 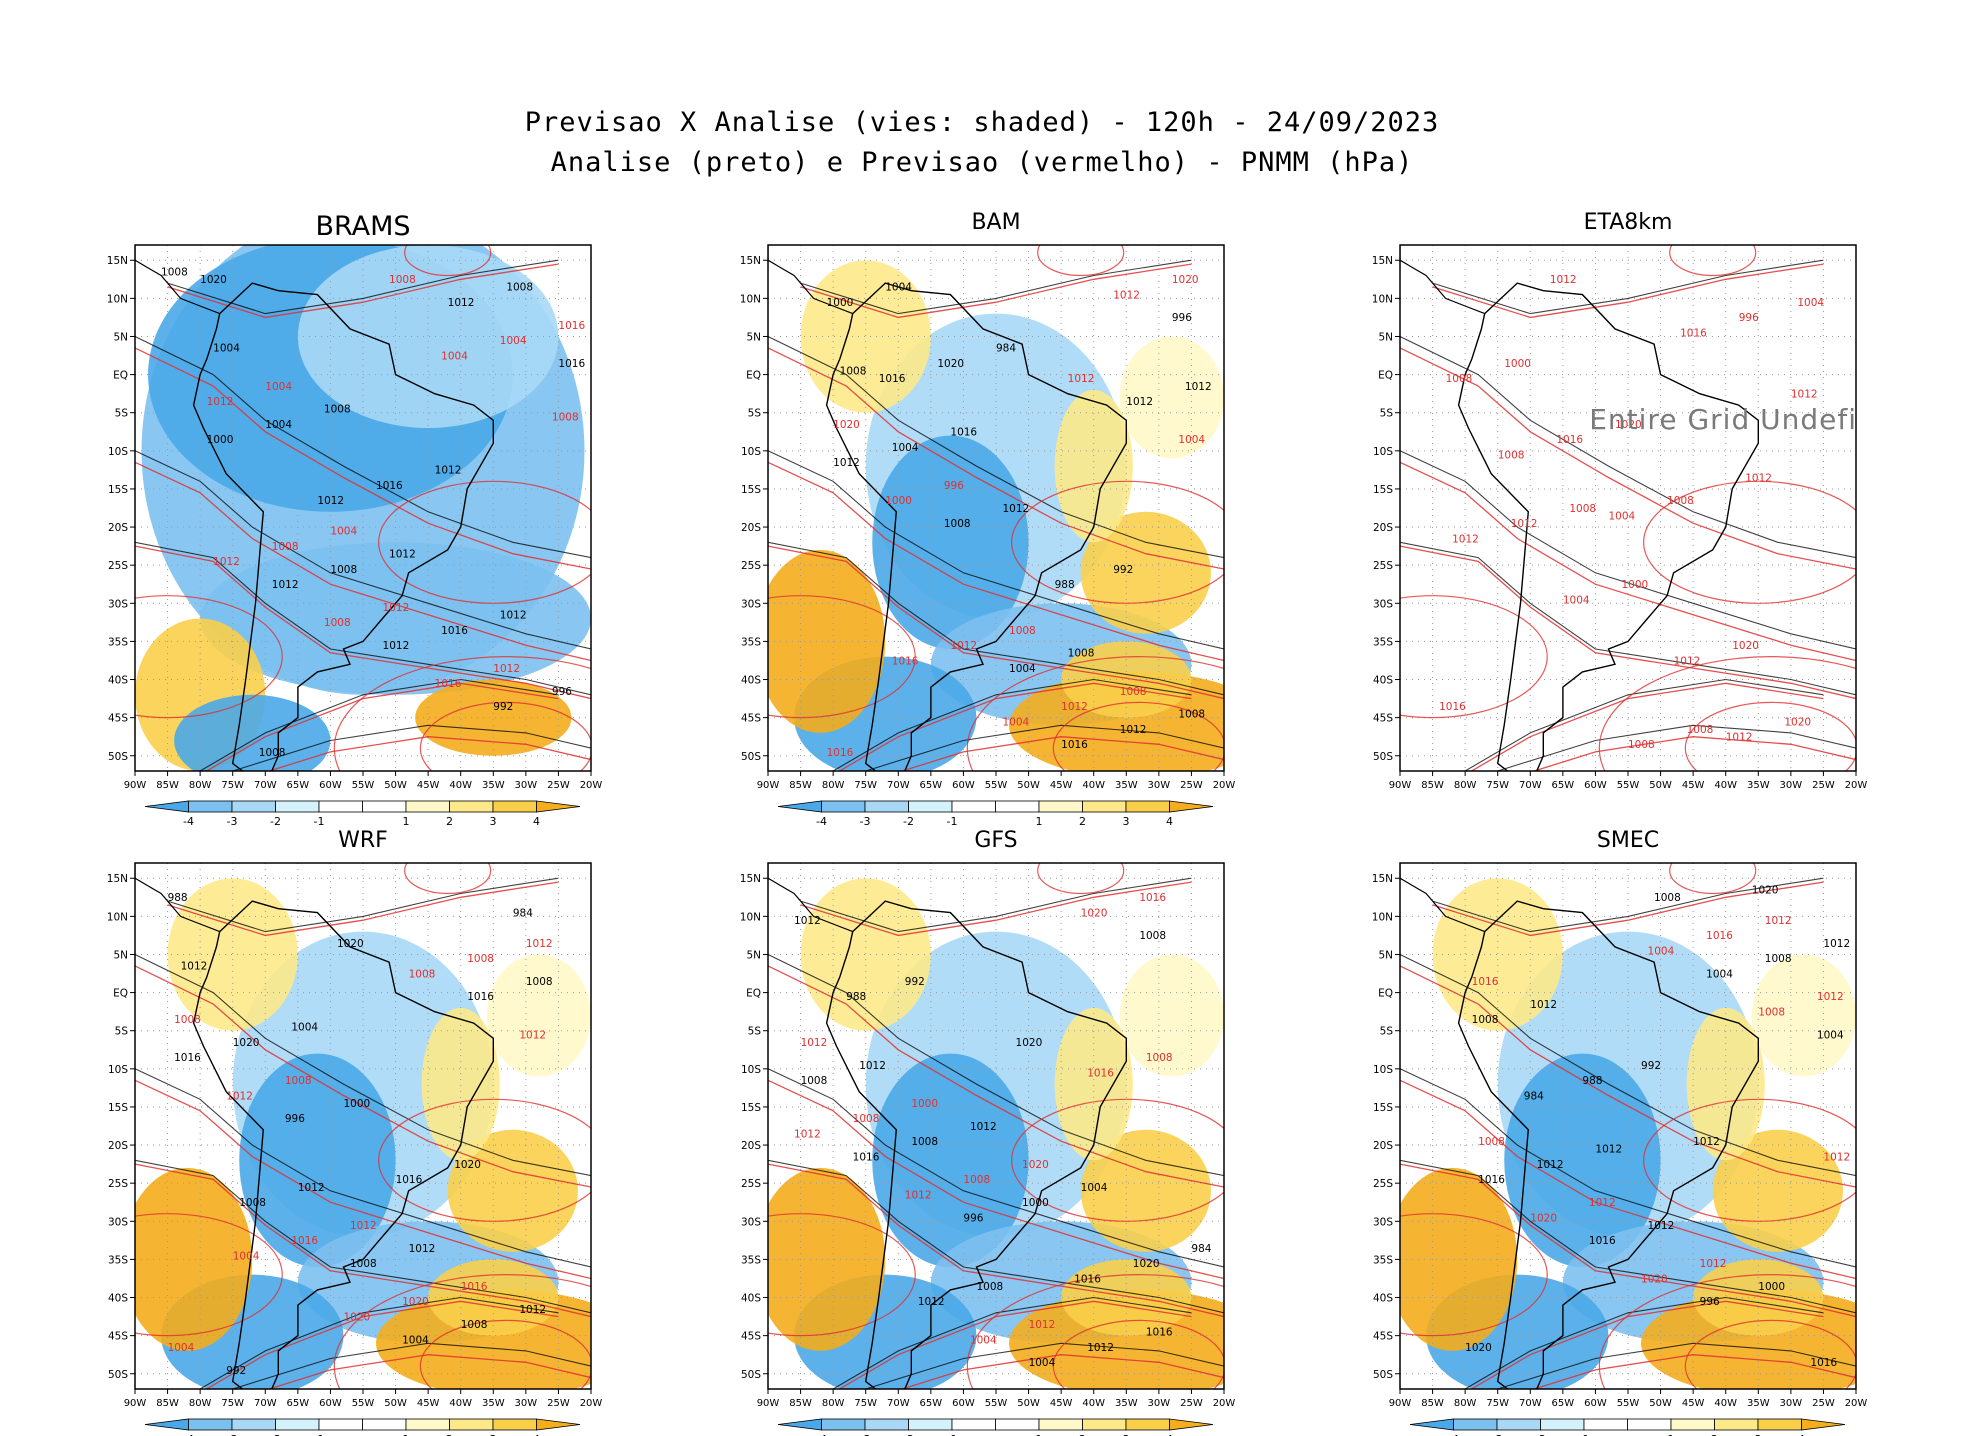 I want to click on x-tick-label: 20W, so click(x=1856, y=785).